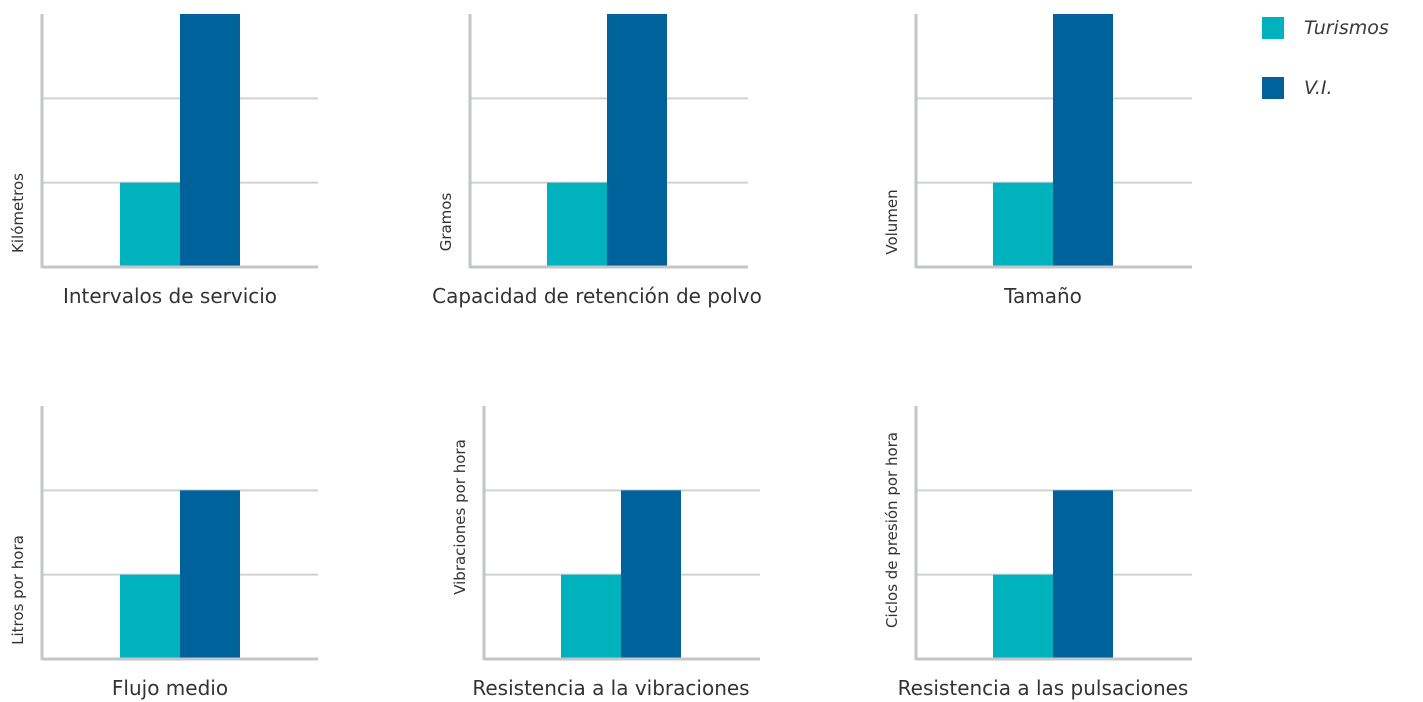 This screenshot has height=702, width=1423. Describe the element at coordinates (446, 222) in the screenshot. I see `y-axis-label: Gramos` at that location.